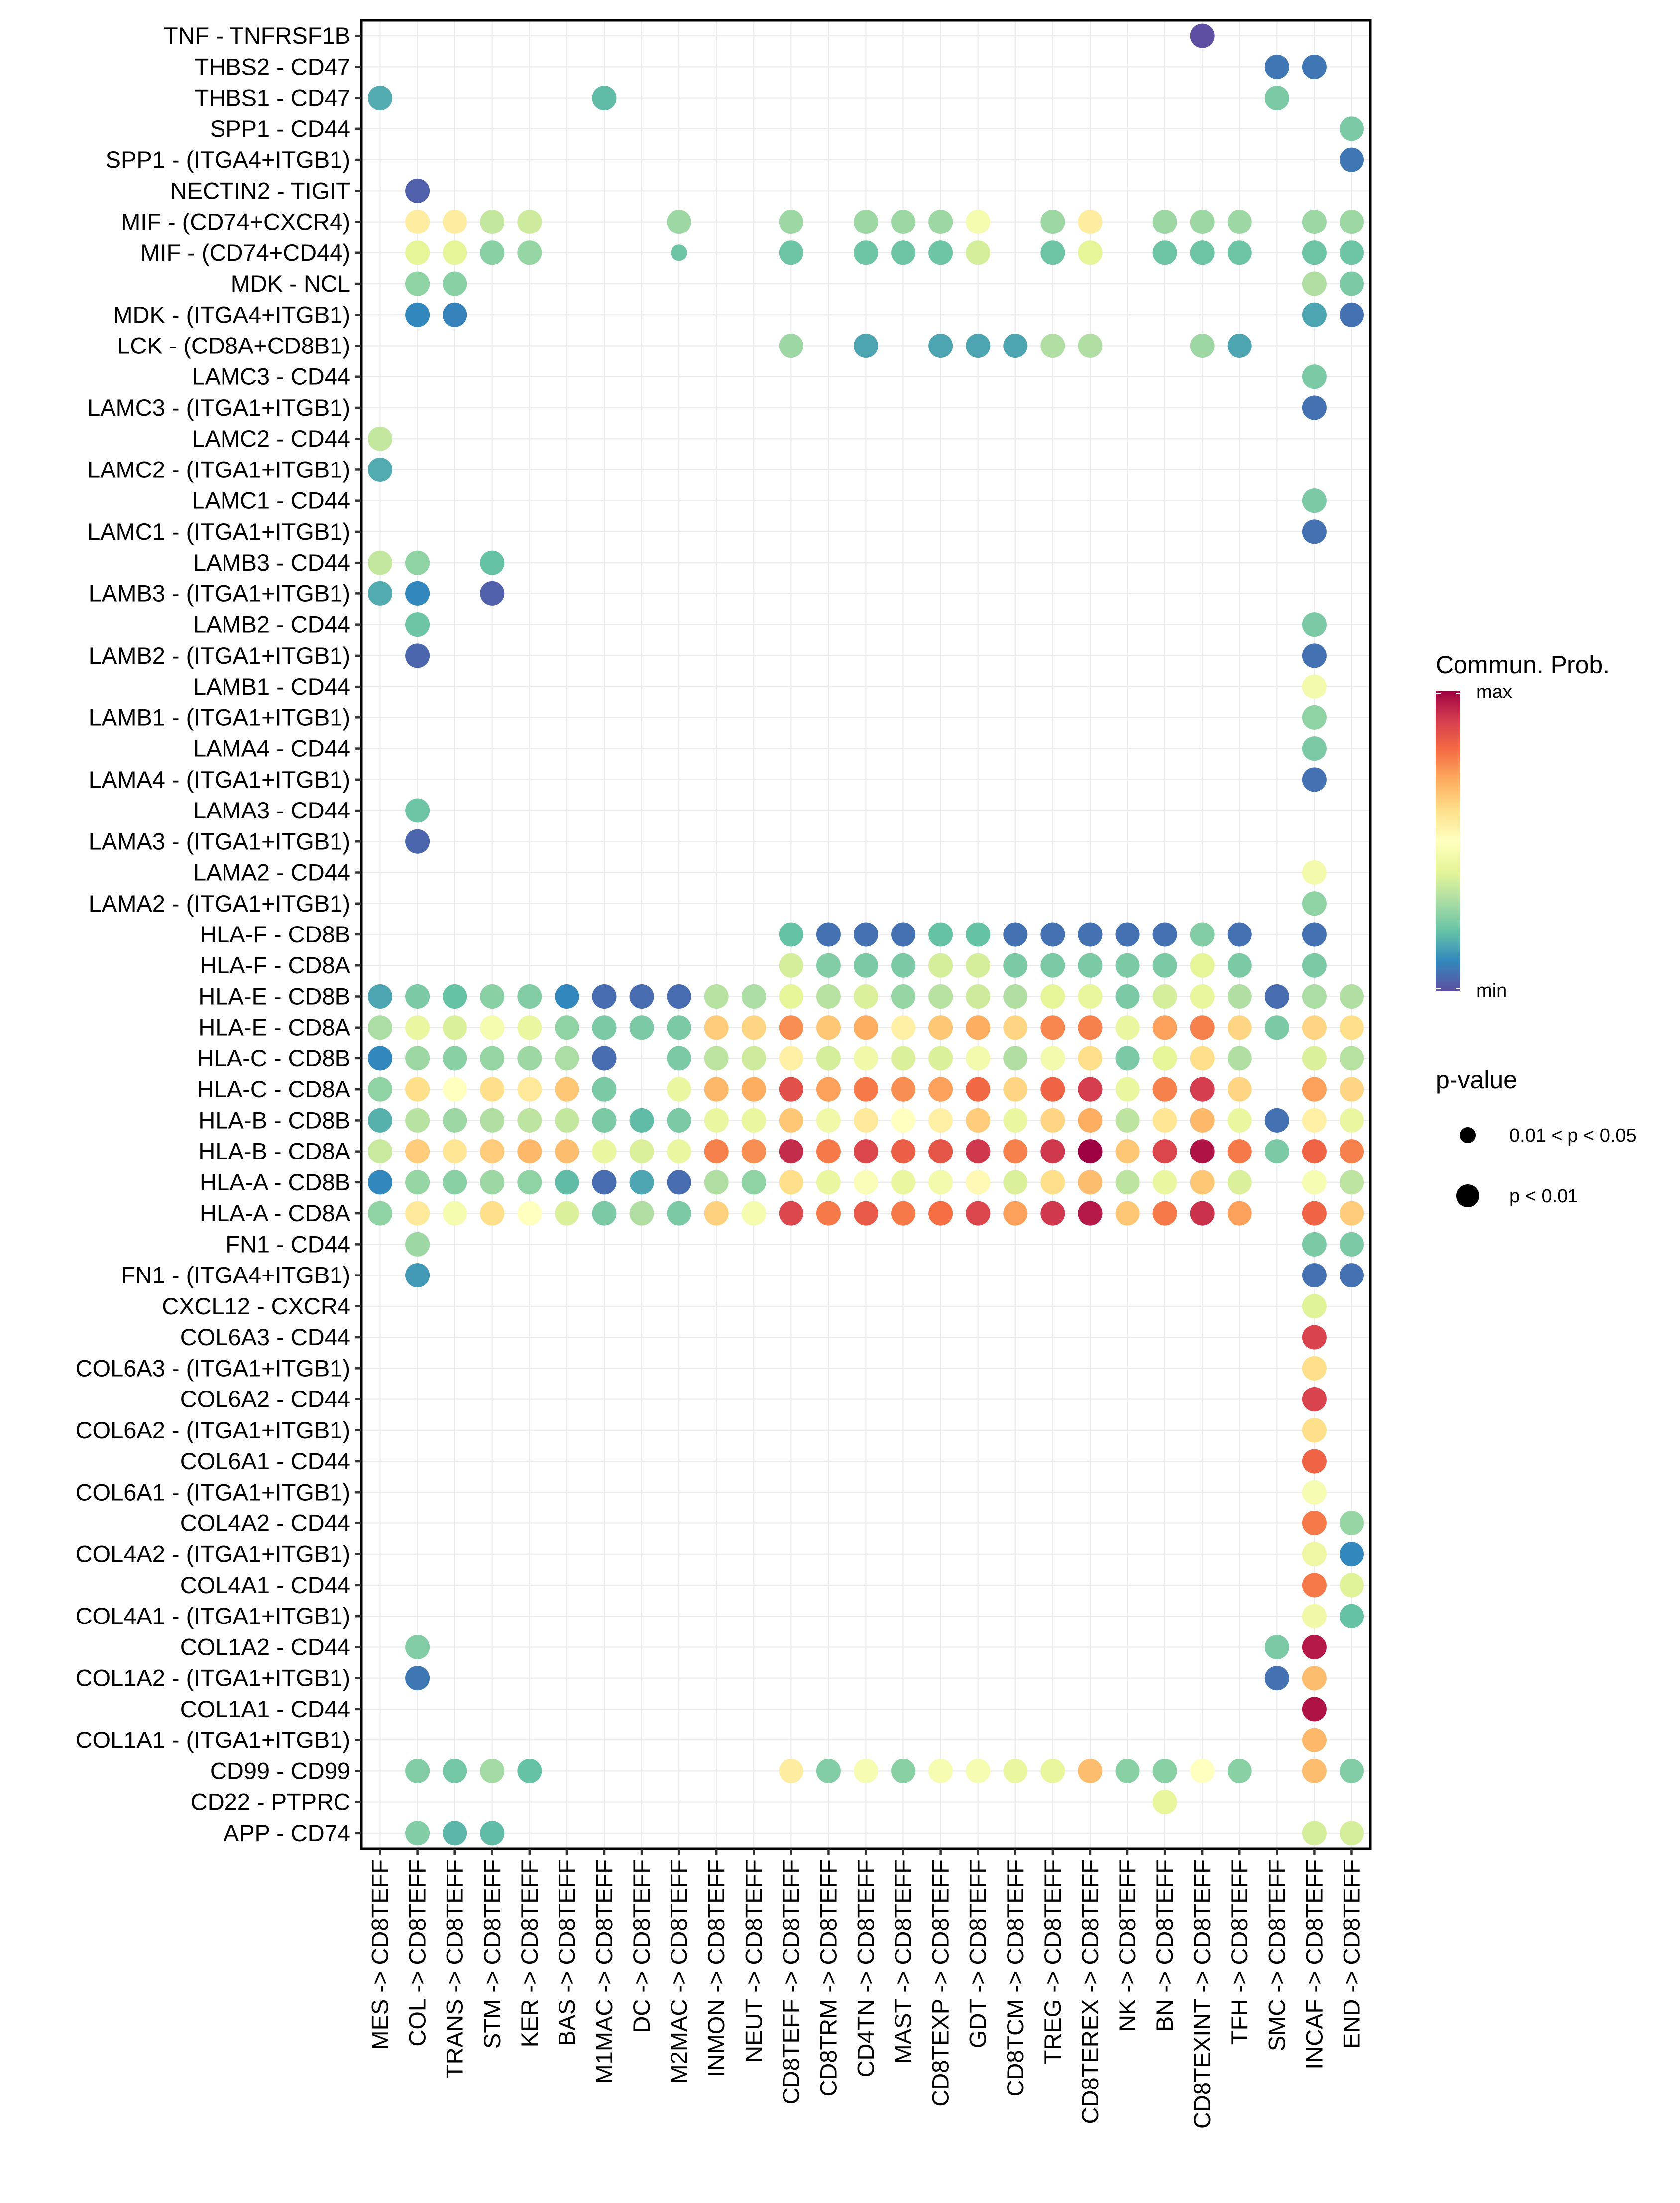  I want to click on x-tick-label: GDT -> CD8TEFF, so click(978, 1953).